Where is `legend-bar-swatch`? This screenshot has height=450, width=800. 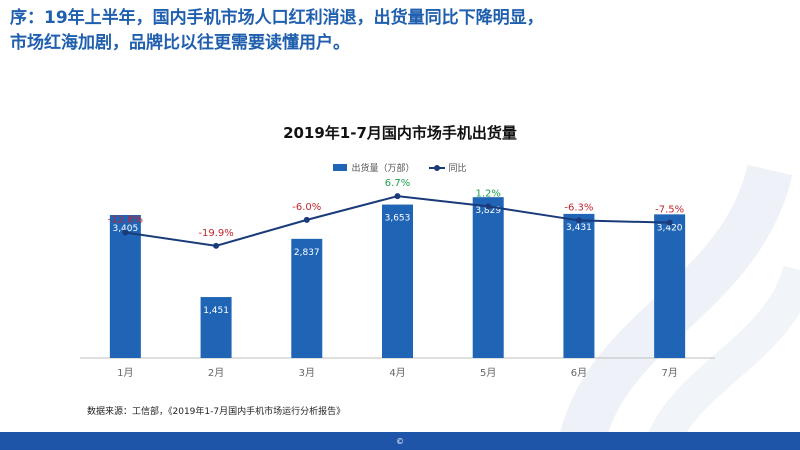 legend-bar-swatch is located at coordinates (340, 167).